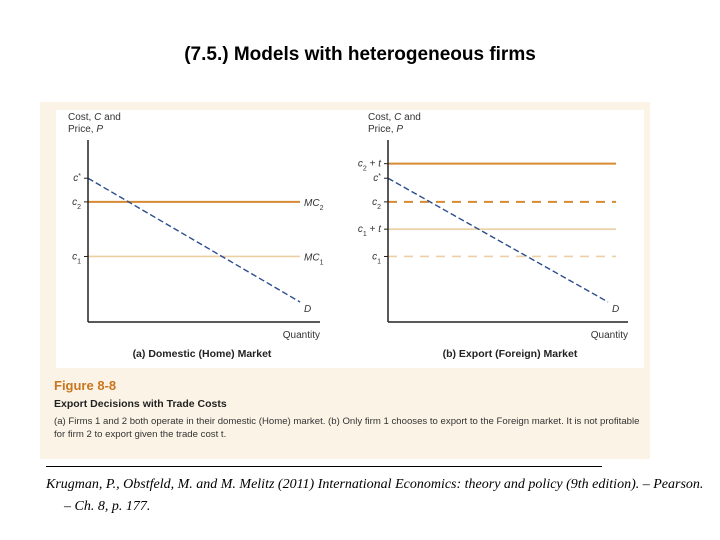 The width and height of the screenshot is (720, 540). Describe the element at coordinates (76, 204) in the screenshot. I see `chart-a-tick-label-c2: c2` at that location.